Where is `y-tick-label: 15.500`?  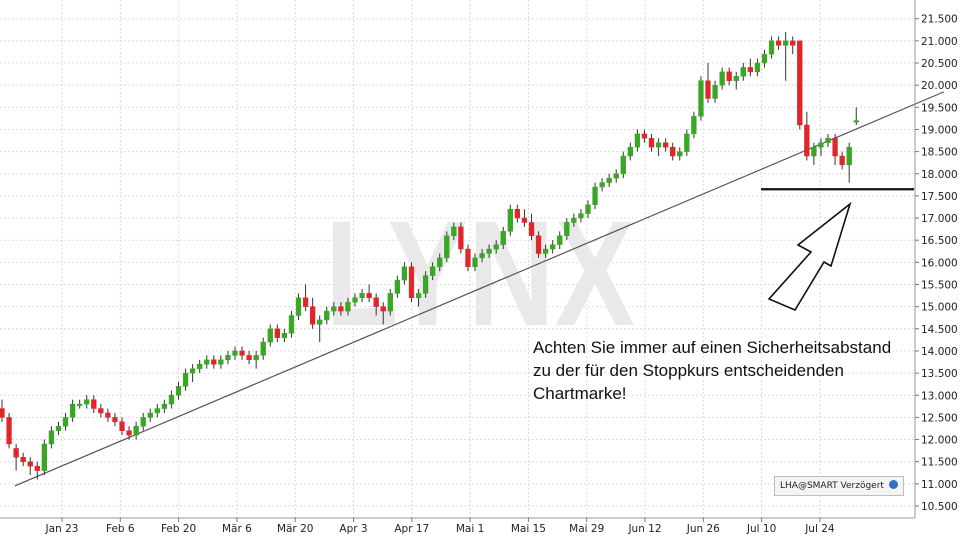
y-tick-label: 15.500 is located at coordinates (939, 286).